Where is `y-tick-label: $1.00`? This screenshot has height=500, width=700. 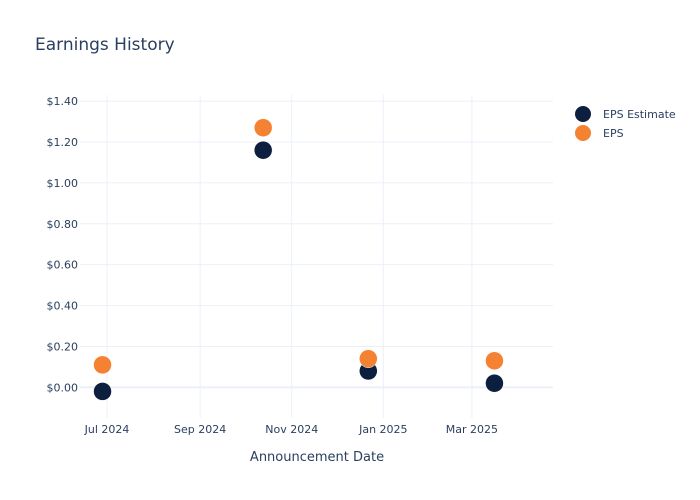 y-tick-label: $1.00 is located at coordinates (63, 183).